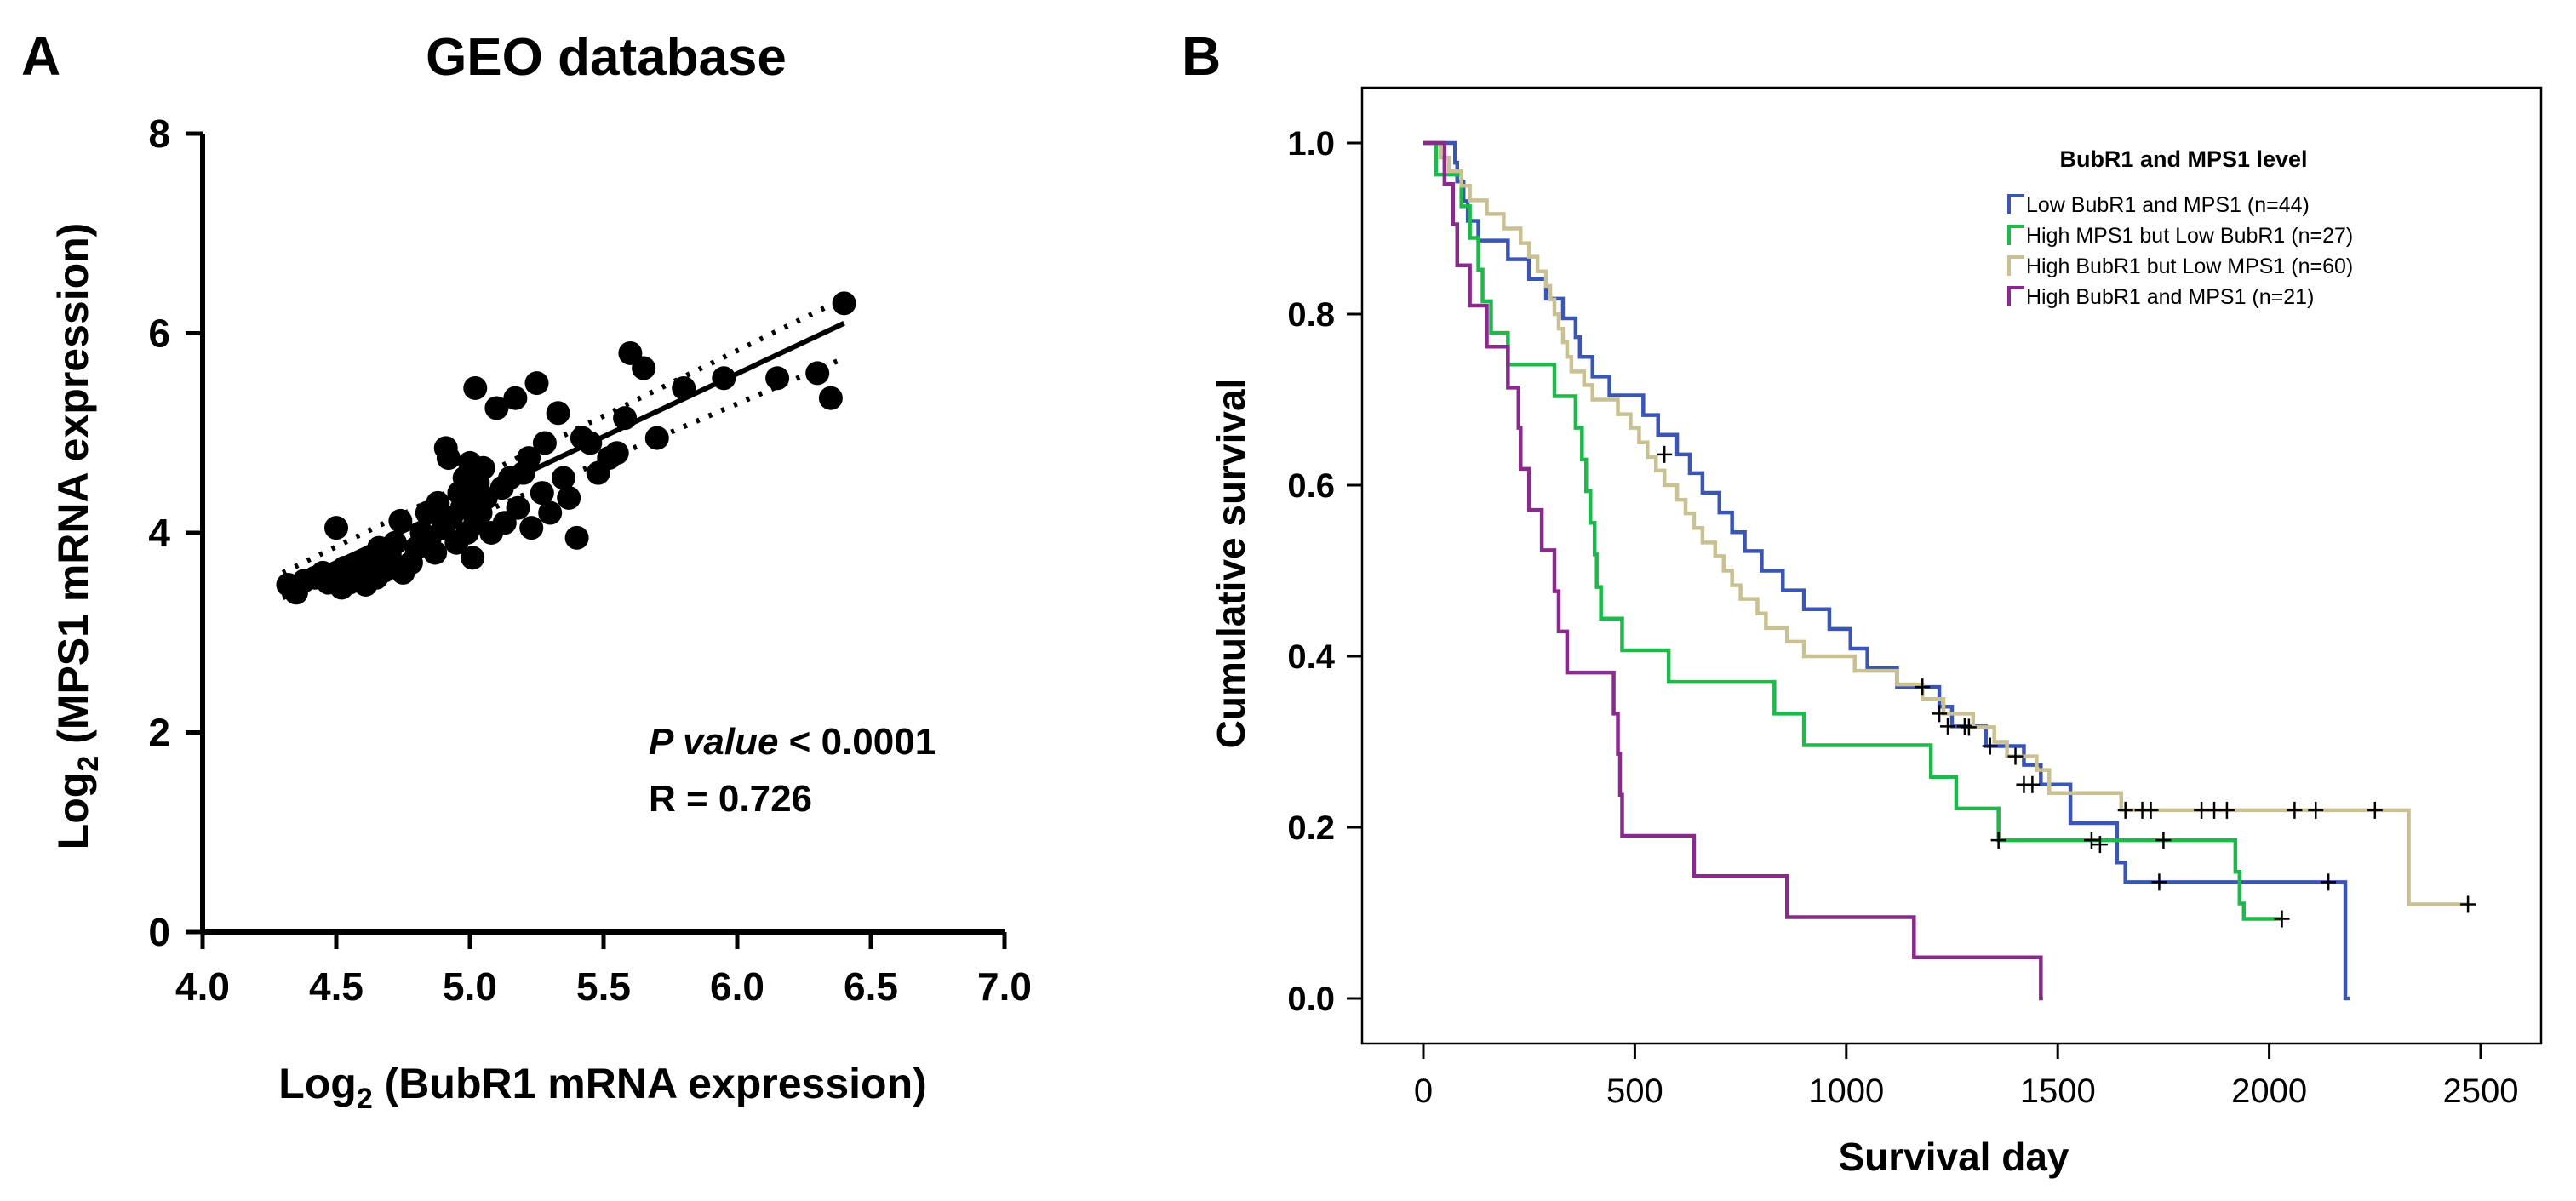 Image resolution: width=2576 pixels, height=1201 pixels. What do you see at coordinates (1635, 1091) in the screenshot?
I see `x-tick-label-1: 500` at bounding box center [1635, 1091].